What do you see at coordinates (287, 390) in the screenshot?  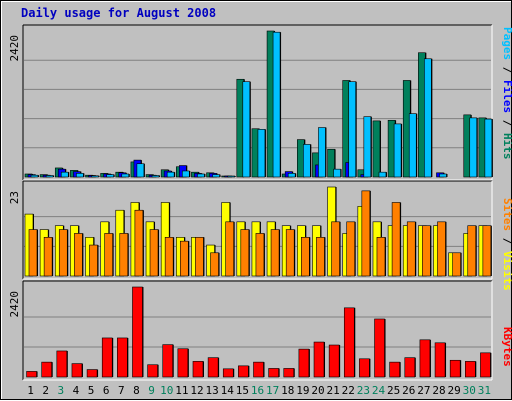 I see `x-tick-label-day-18: 18` at bounding box center [287, 390].